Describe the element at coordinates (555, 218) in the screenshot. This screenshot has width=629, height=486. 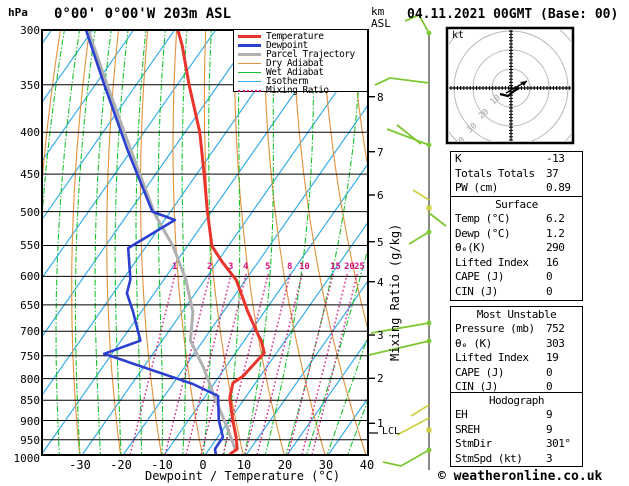
I see `row-value: 6.2` at that location.